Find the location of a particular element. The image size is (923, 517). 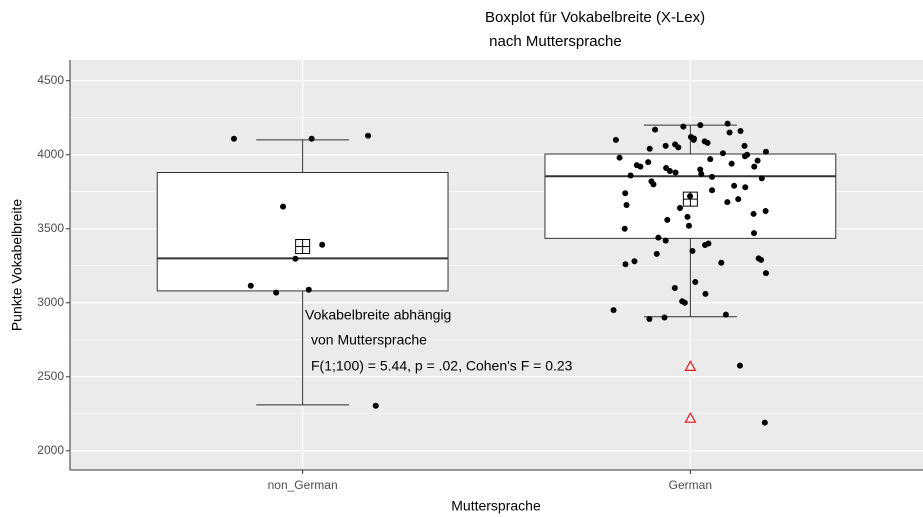

x-axis-label: Muttersprache is located at coordinates (496, 506).